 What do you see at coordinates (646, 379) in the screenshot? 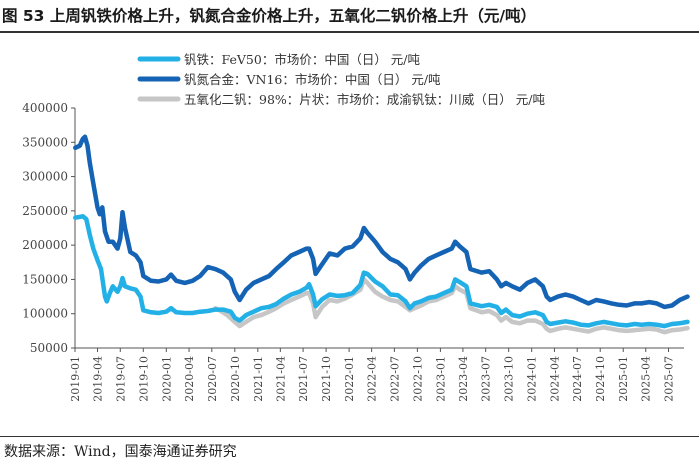
I see `x-tick-label: 2025-04` at bounding box center [646, 379].